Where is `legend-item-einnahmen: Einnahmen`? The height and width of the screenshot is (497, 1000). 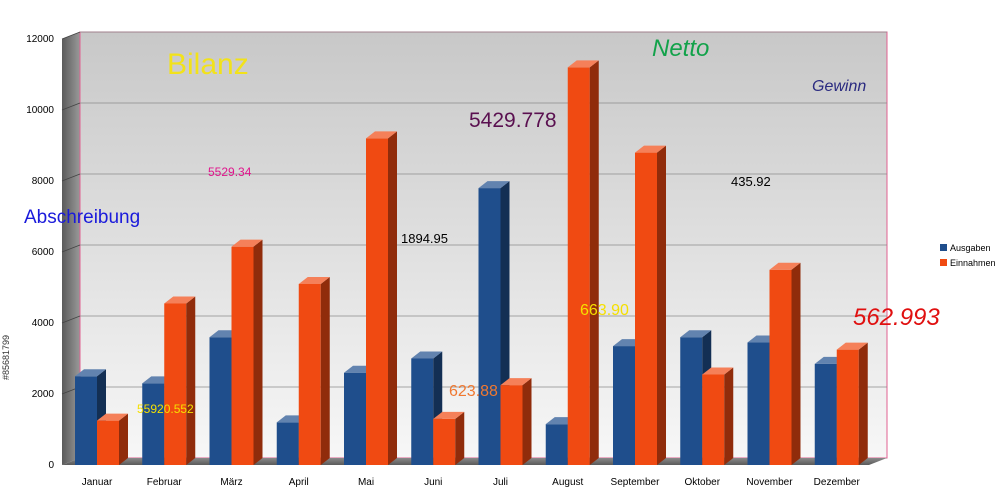
legend-item-einnahmen: Einnahmen is located at coordinates (968, 262).